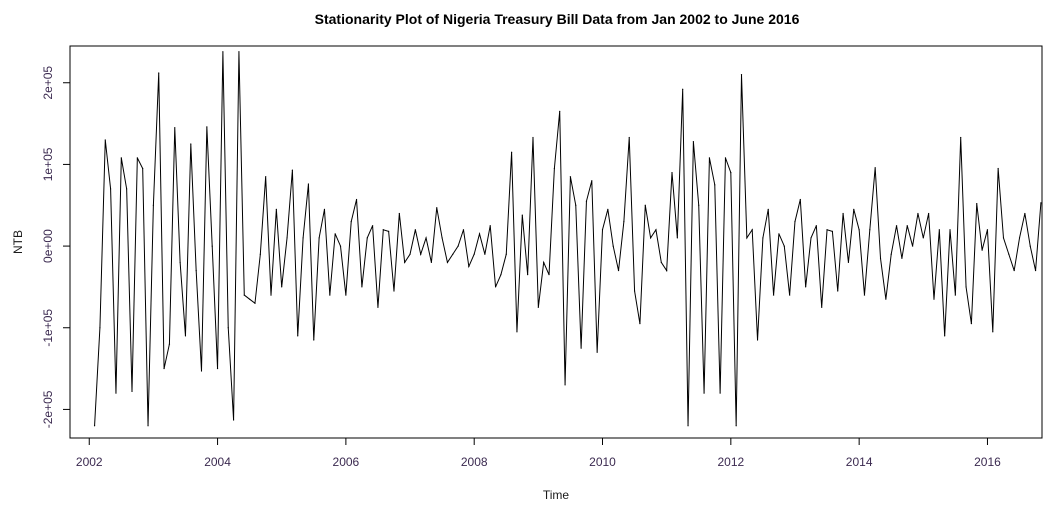 Image resolution: width=1064 pixels, height=514 pixels. Describe the element at coordinates (48, 328) in the screenshot. I see `y-tick-label: -1e+05` at that location.